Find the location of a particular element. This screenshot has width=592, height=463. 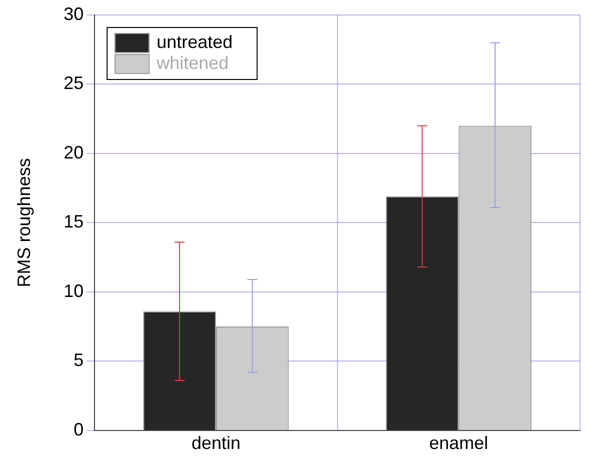

legend-label: untreated is located at coordinates (194, 42).